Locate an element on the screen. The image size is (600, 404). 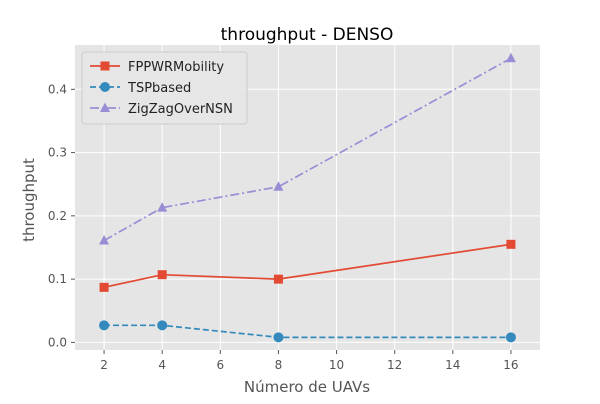
x-tick-label: 16 is located at coordinates (510, 365).